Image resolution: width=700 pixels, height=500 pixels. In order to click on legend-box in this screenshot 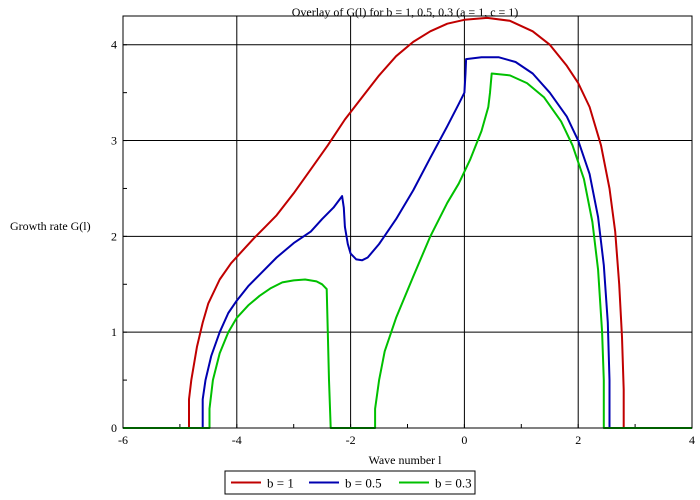, I will do `click(350, 482)`.